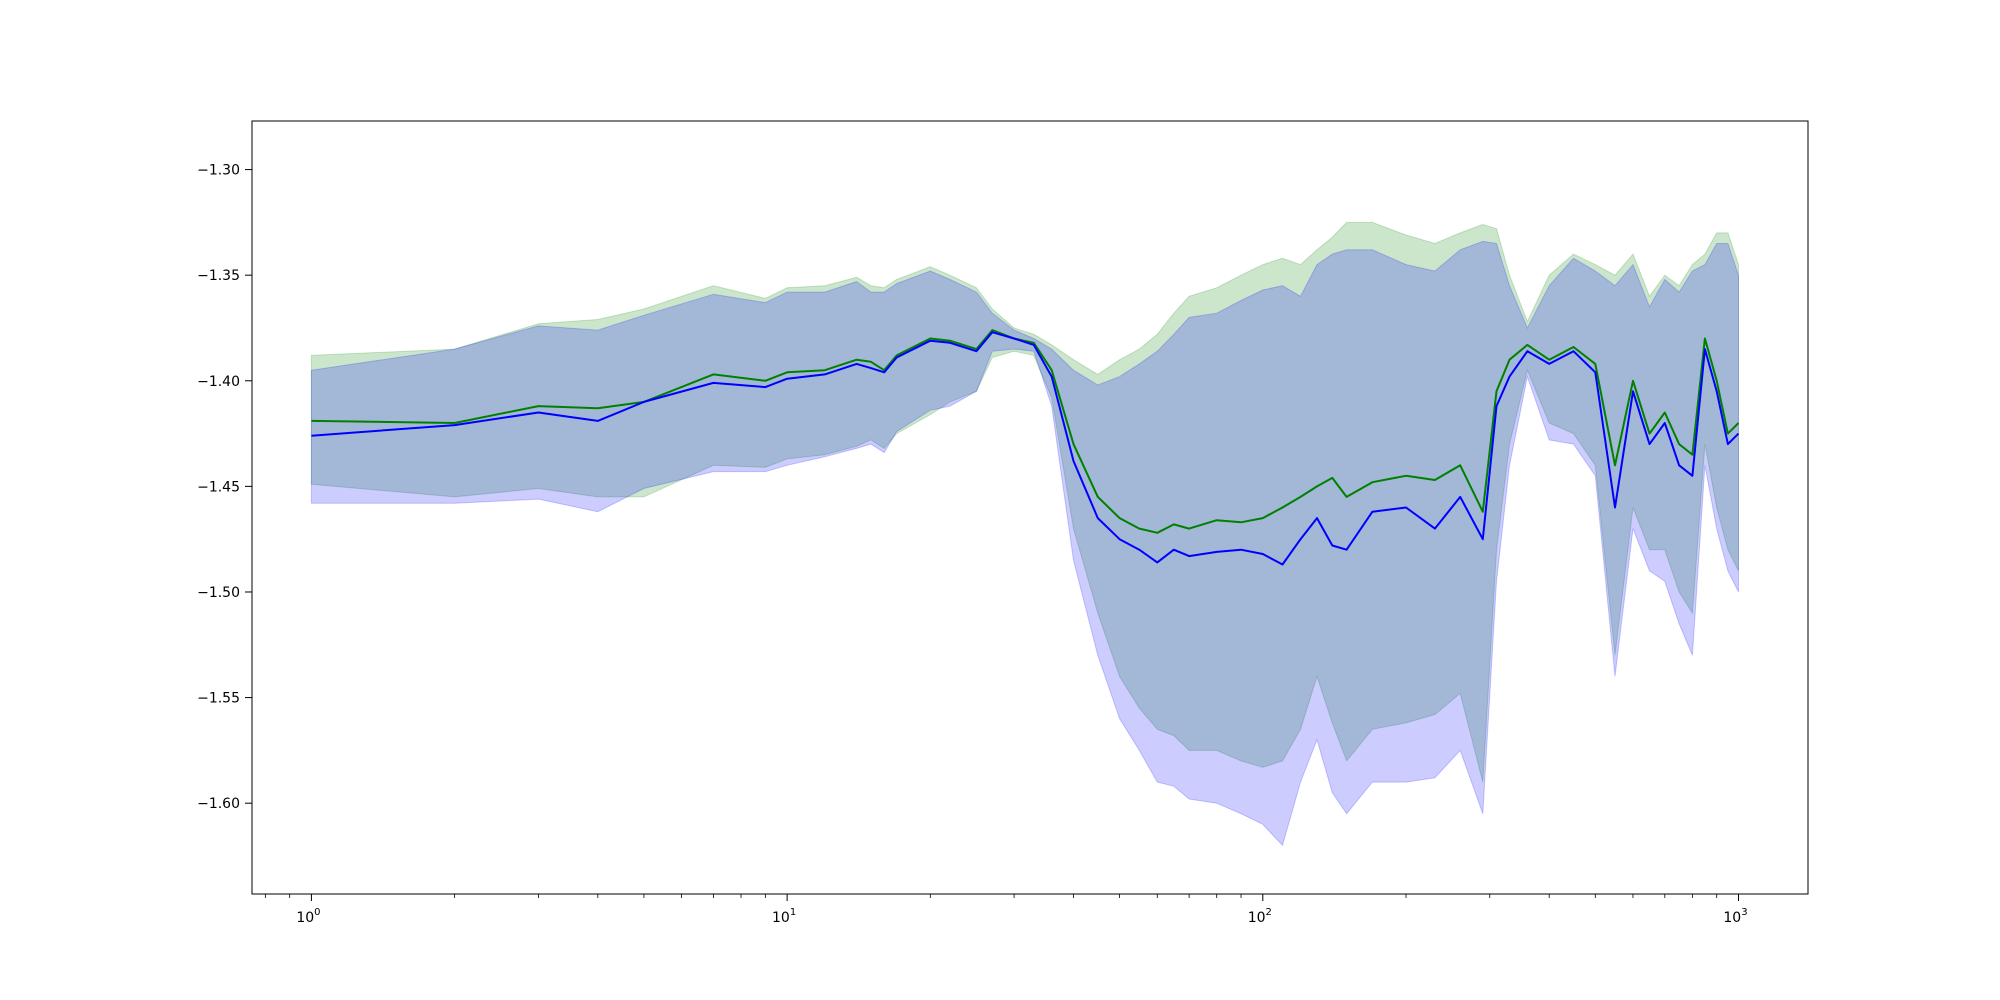 The width and height of the screenshot is (2000, 1000). I want to click on x-tick-label: 10⁰, so click(308, 916).